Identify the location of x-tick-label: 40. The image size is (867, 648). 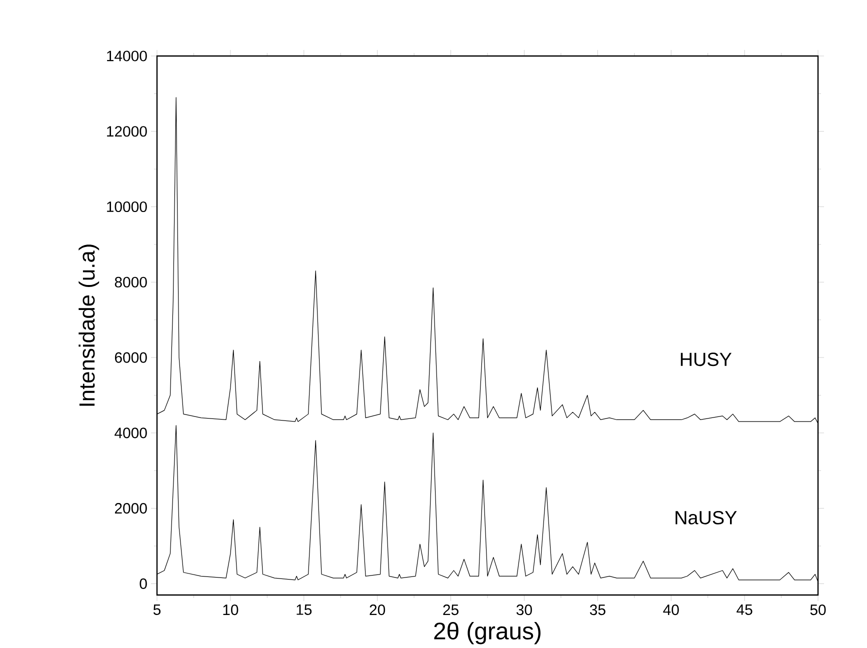
(671, 610).